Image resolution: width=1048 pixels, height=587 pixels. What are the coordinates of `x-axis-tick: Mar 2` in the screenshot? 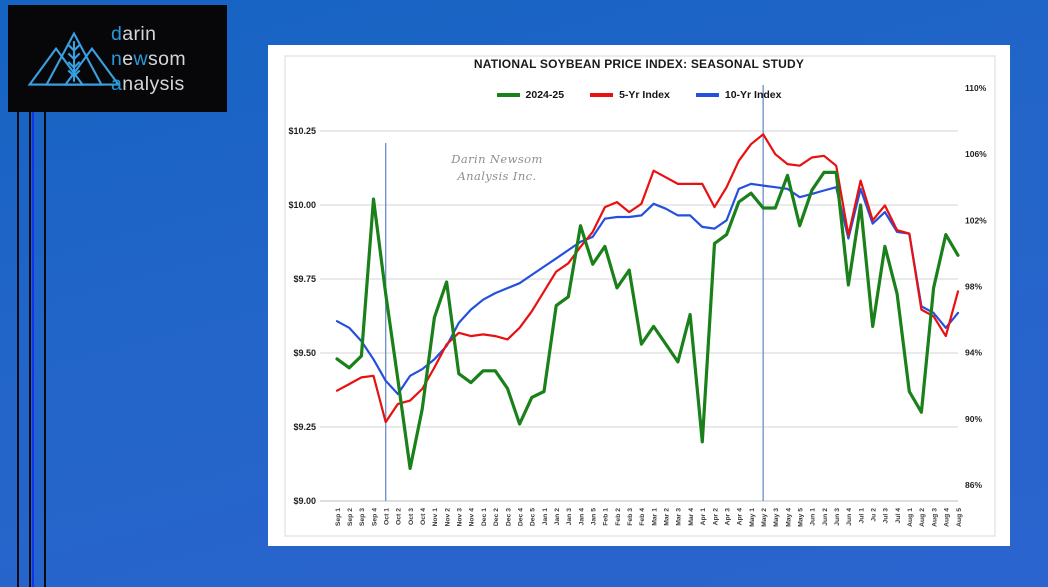 It's located at (667, 517).